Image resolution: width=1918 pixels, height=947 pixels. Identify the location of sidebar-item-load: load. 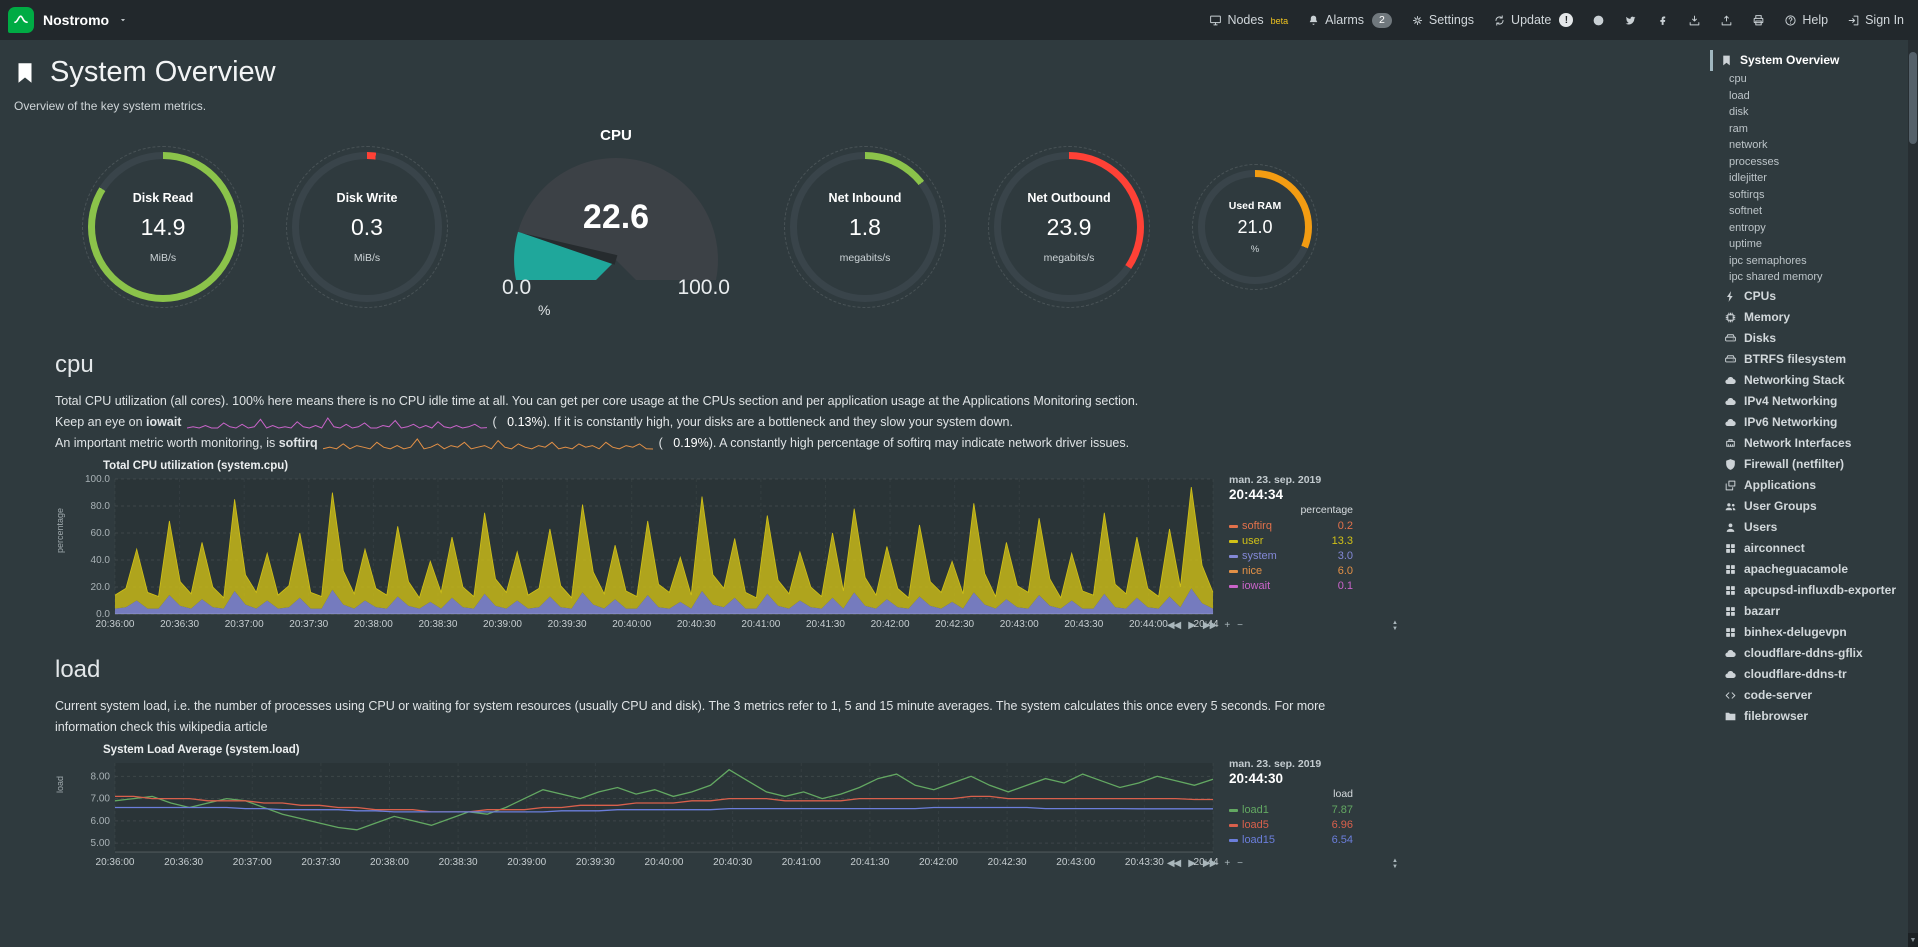
(1811, 96).